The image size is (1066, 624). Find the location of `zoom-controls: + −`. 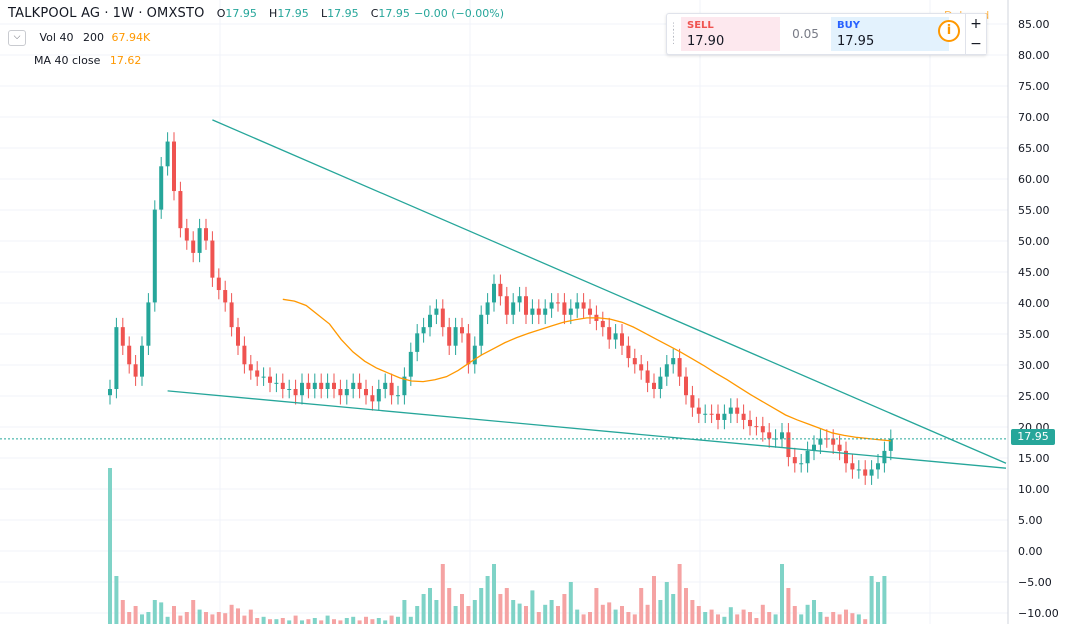

zoom-controls: + − is located at coordinates (975, 34).